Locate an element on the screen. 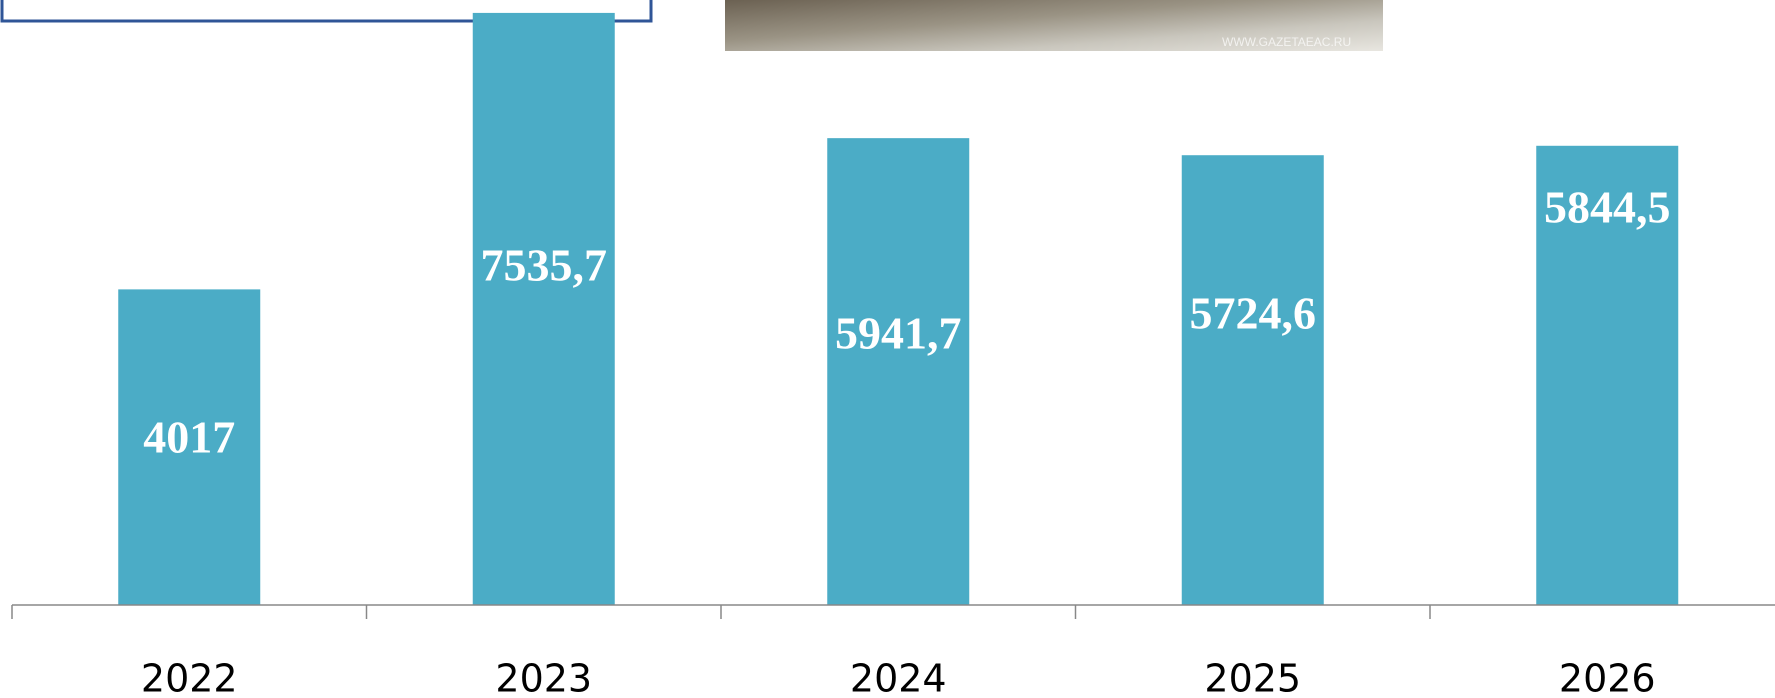 This screenshot has width=1775, height=698. watermark: WWW.GAZETAEAC.RU is located at coordinates (1286, 42).